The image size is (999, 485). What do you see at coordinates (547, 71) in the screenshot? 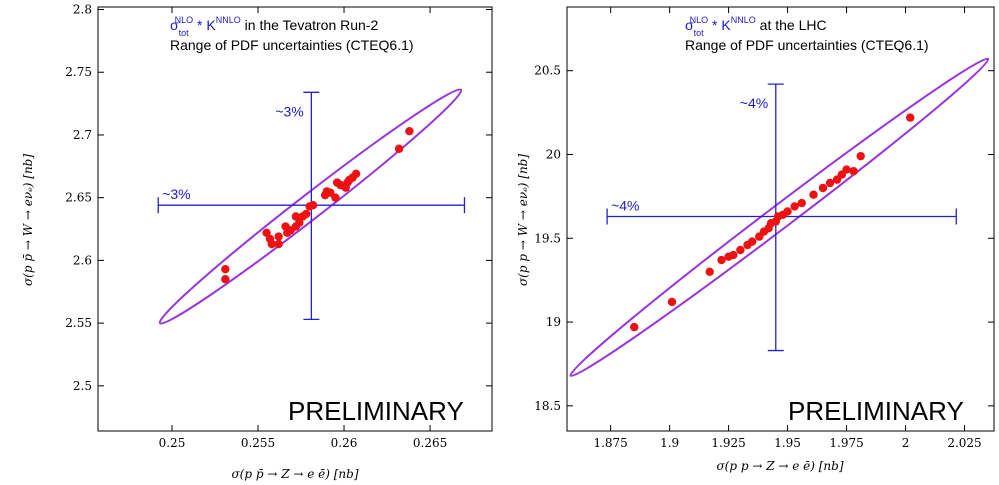
I see `y-tick-label: 20.5` at bounding box center [547, 71].